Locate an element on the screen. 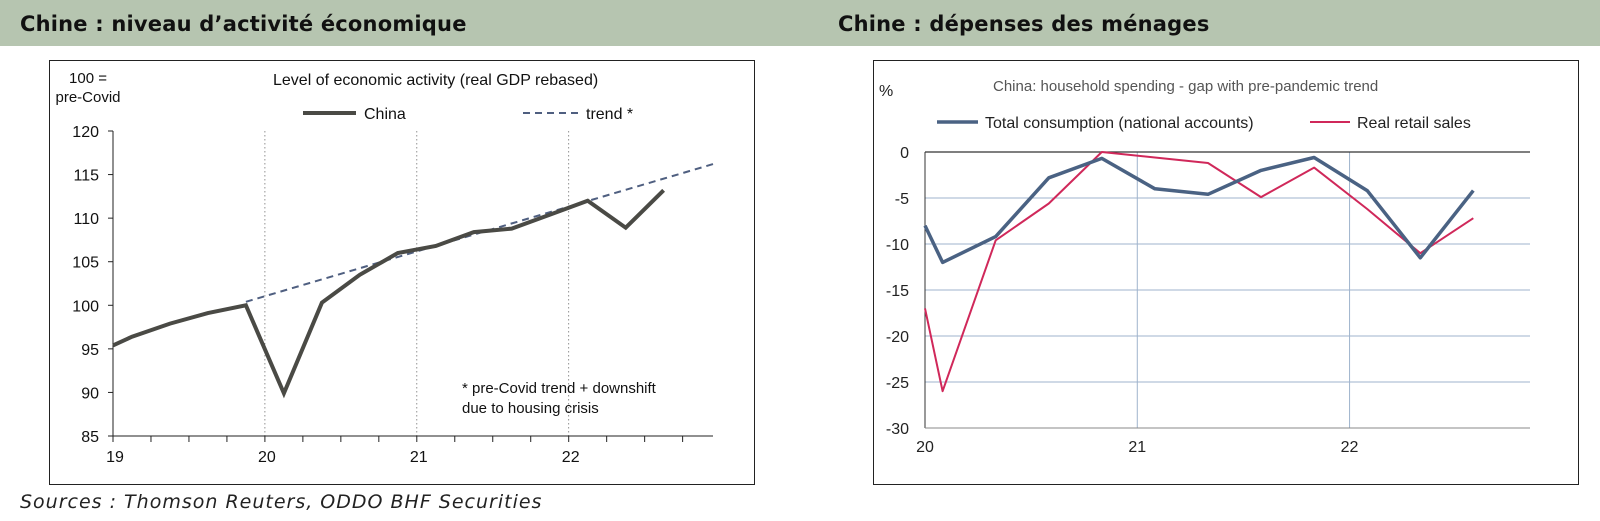 Image resolution: width=1600 pixels, height=521 pixels. y-tick-label: 110 is located at coordinates (86, 219).